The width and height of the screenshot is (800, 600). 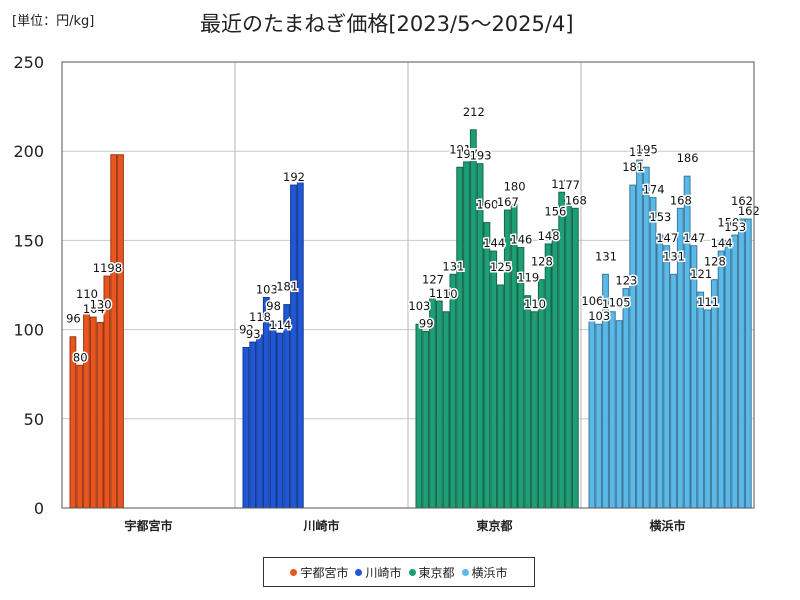 I want to click on legend-label: 宇都宮市, so click(x=324, y=572).